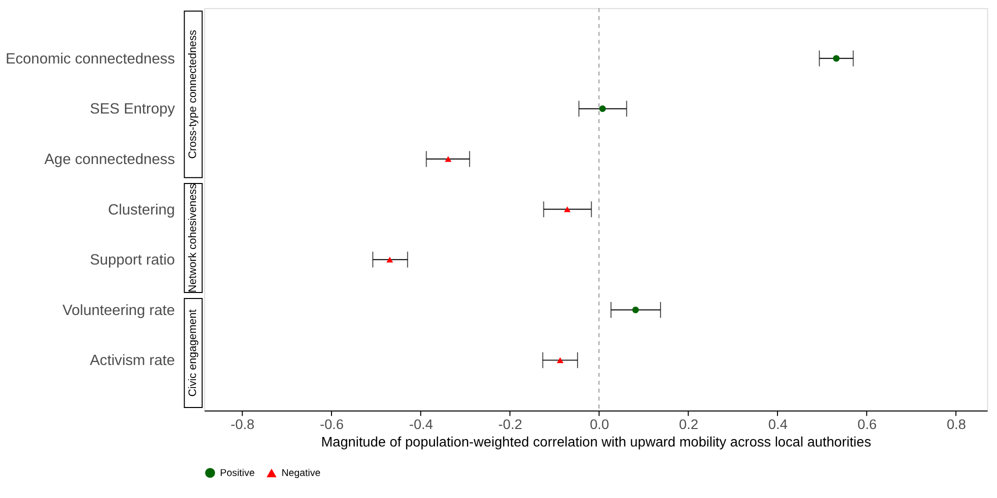 The height and width of the screenshot is (498, 997). I want to click on x-tick-label: 0.0, so click(600, 424).